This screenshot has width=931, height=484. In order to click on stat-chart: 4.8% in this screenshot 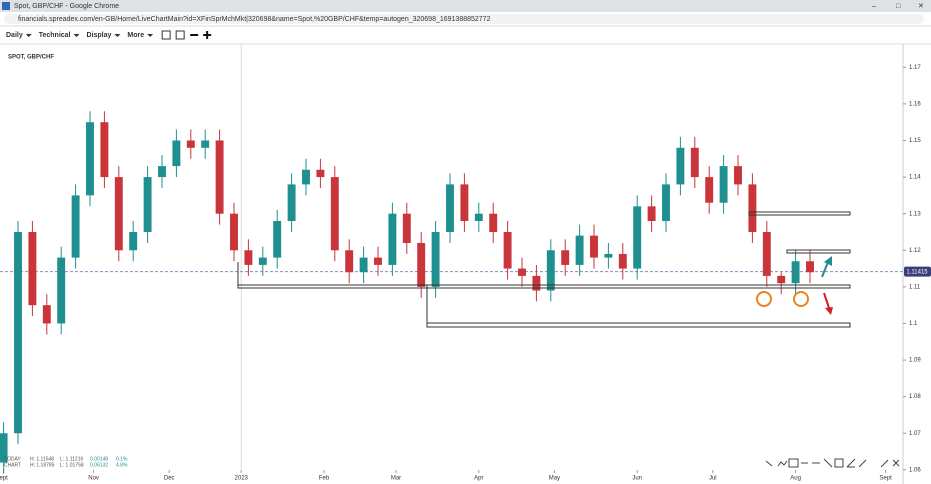, I will do `click(122, 465)`.